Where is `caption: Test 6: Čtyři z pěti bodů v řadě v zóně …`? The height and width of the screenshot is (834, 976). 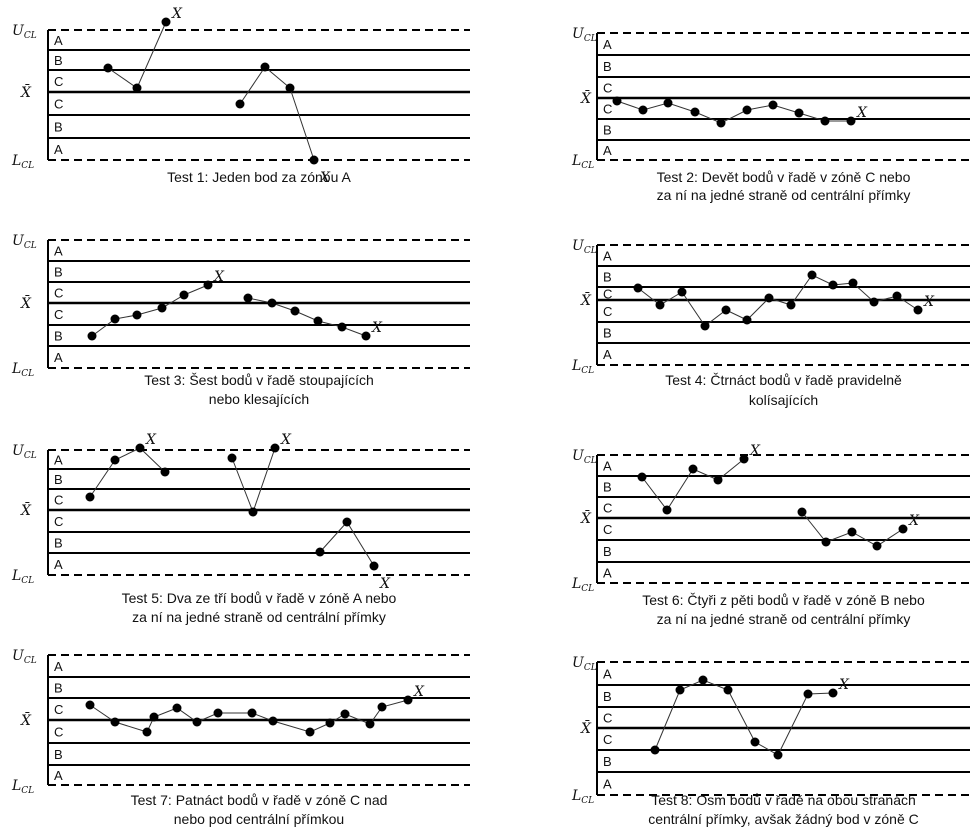
caption: Test 6: Čtyři z pěti bodů v řadě v zóně … is located at coordinates (783, 600).